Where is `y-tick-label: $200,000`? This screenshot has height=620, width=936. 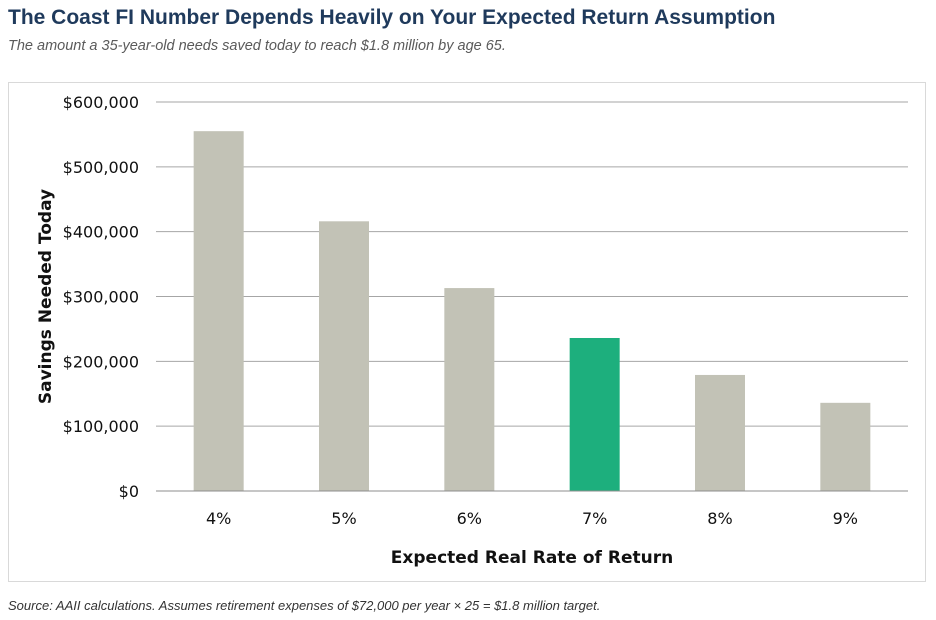
y-tick-label: $200,000 is located at coordinates (101, 361).